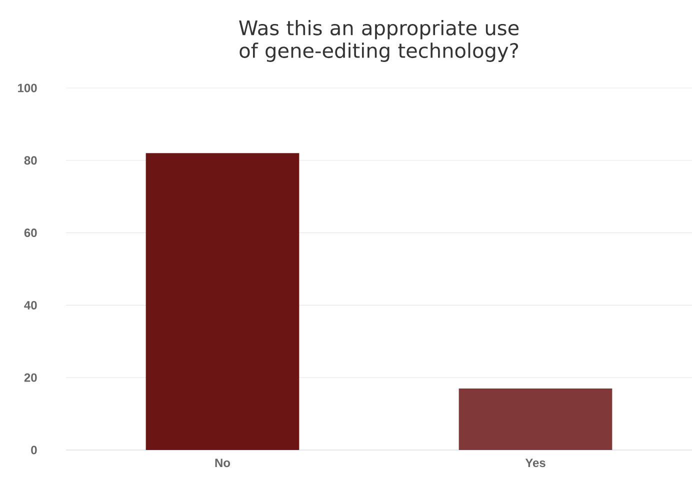  I want to click on x-tick-label: No, so click(222, 463).